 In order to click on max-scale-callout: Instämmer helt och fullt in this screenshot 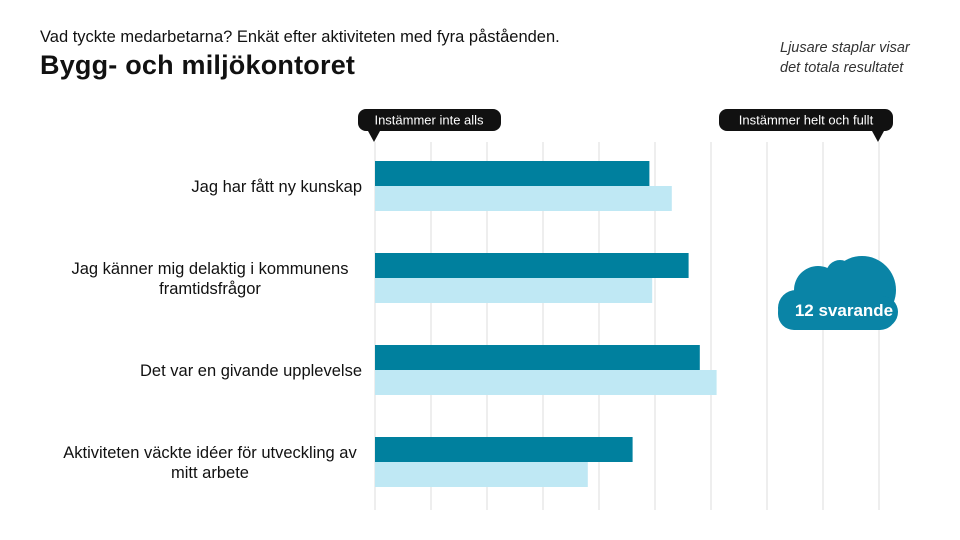, I will do `click(806, 125)`.